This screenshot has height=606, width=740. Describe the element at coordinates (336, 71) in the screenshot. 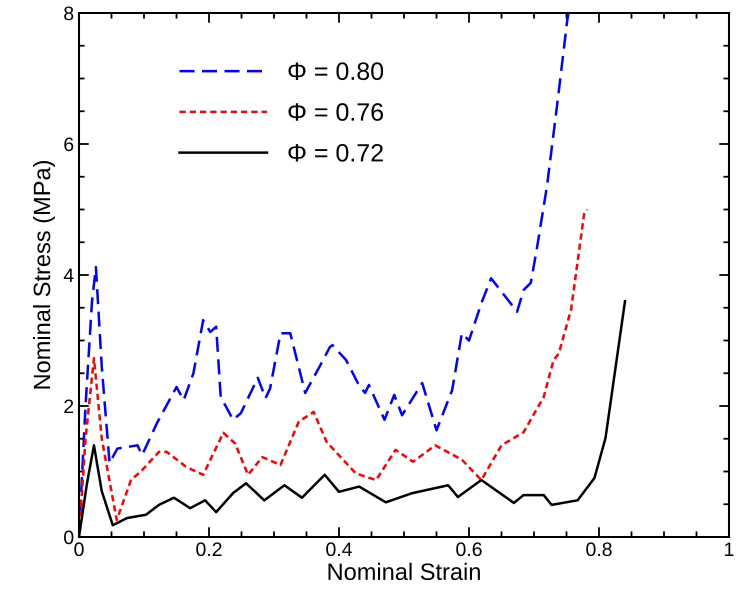

I see `legend-label: Φ = 0.80` at that location.